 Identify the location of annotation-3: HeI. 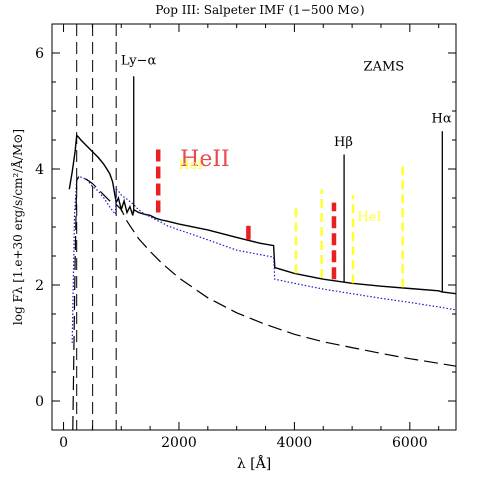
(190, 165).